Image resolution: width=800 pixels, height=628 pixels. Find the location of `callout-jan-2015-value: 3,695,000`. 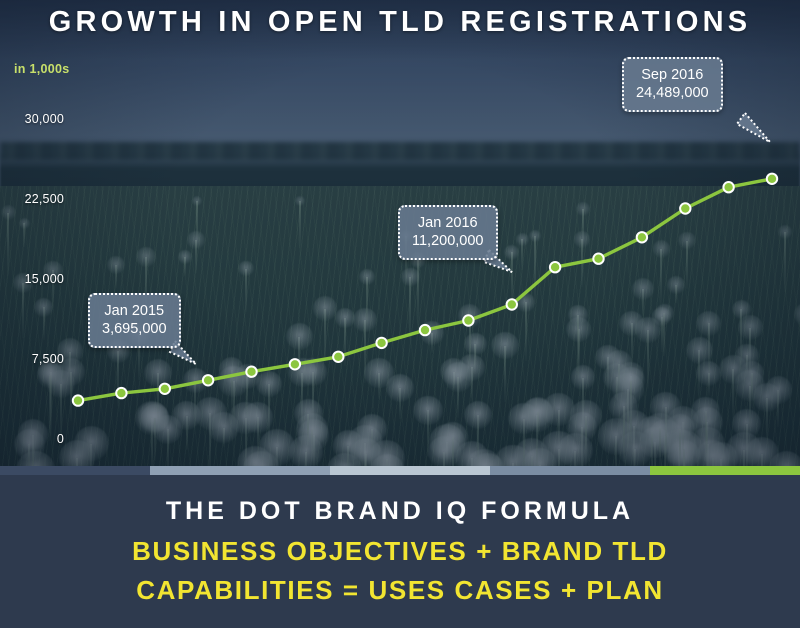

callout-jan-2015-value: 3,695,000 is located at coordinates (134, 329).